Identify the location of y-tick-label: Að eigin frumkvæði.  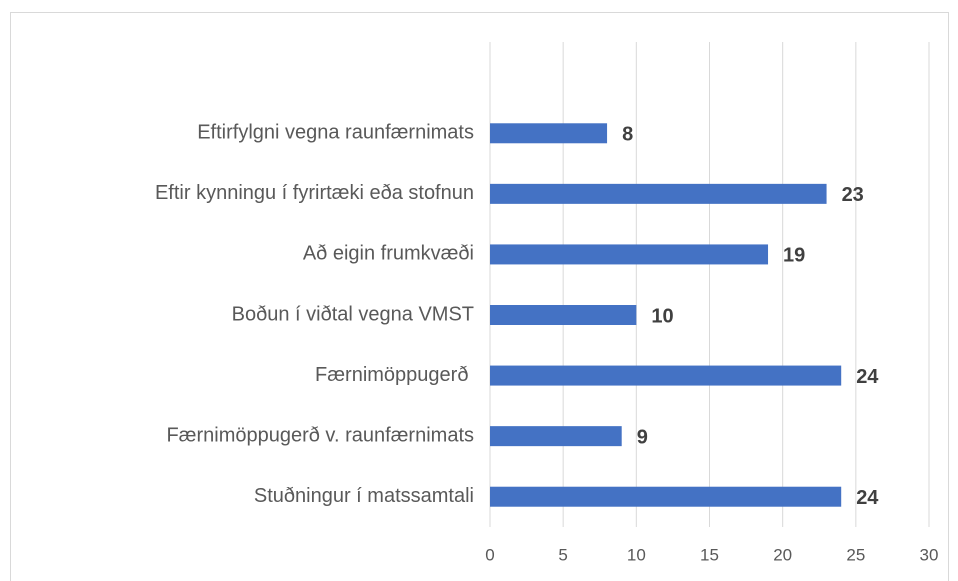
(388, 254).